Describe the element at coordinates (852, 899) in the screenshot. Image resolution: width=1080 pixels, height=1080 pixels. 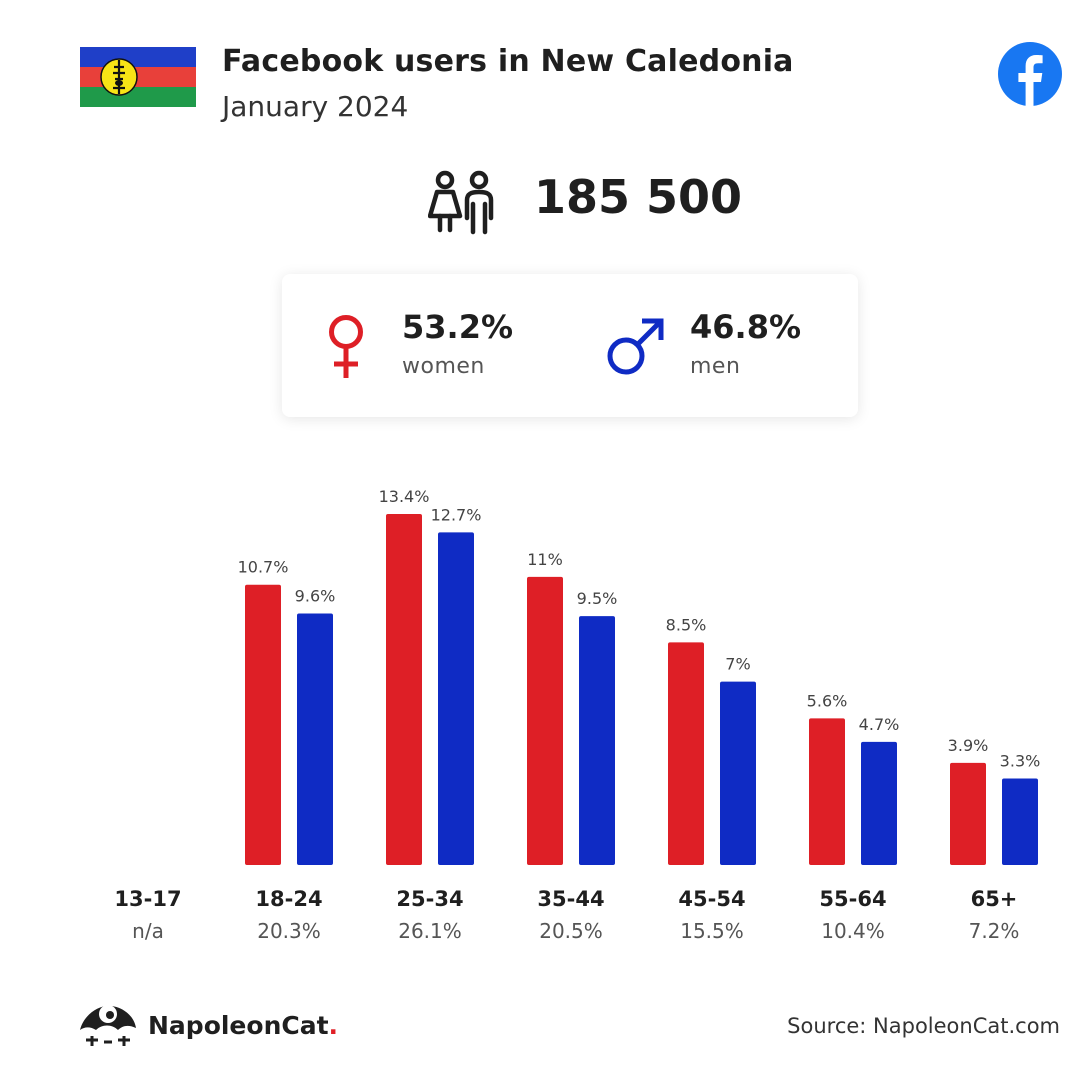
I see `age-group-label: 55-64` at that location.